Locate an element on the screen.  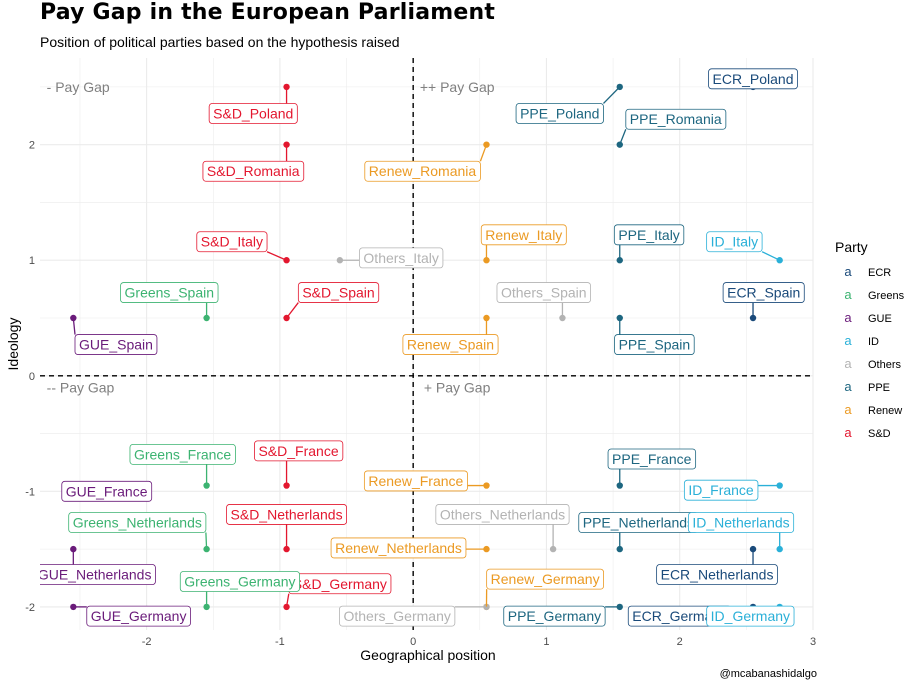
label-text: GUE_Germany is located at coordinates (139, 616).